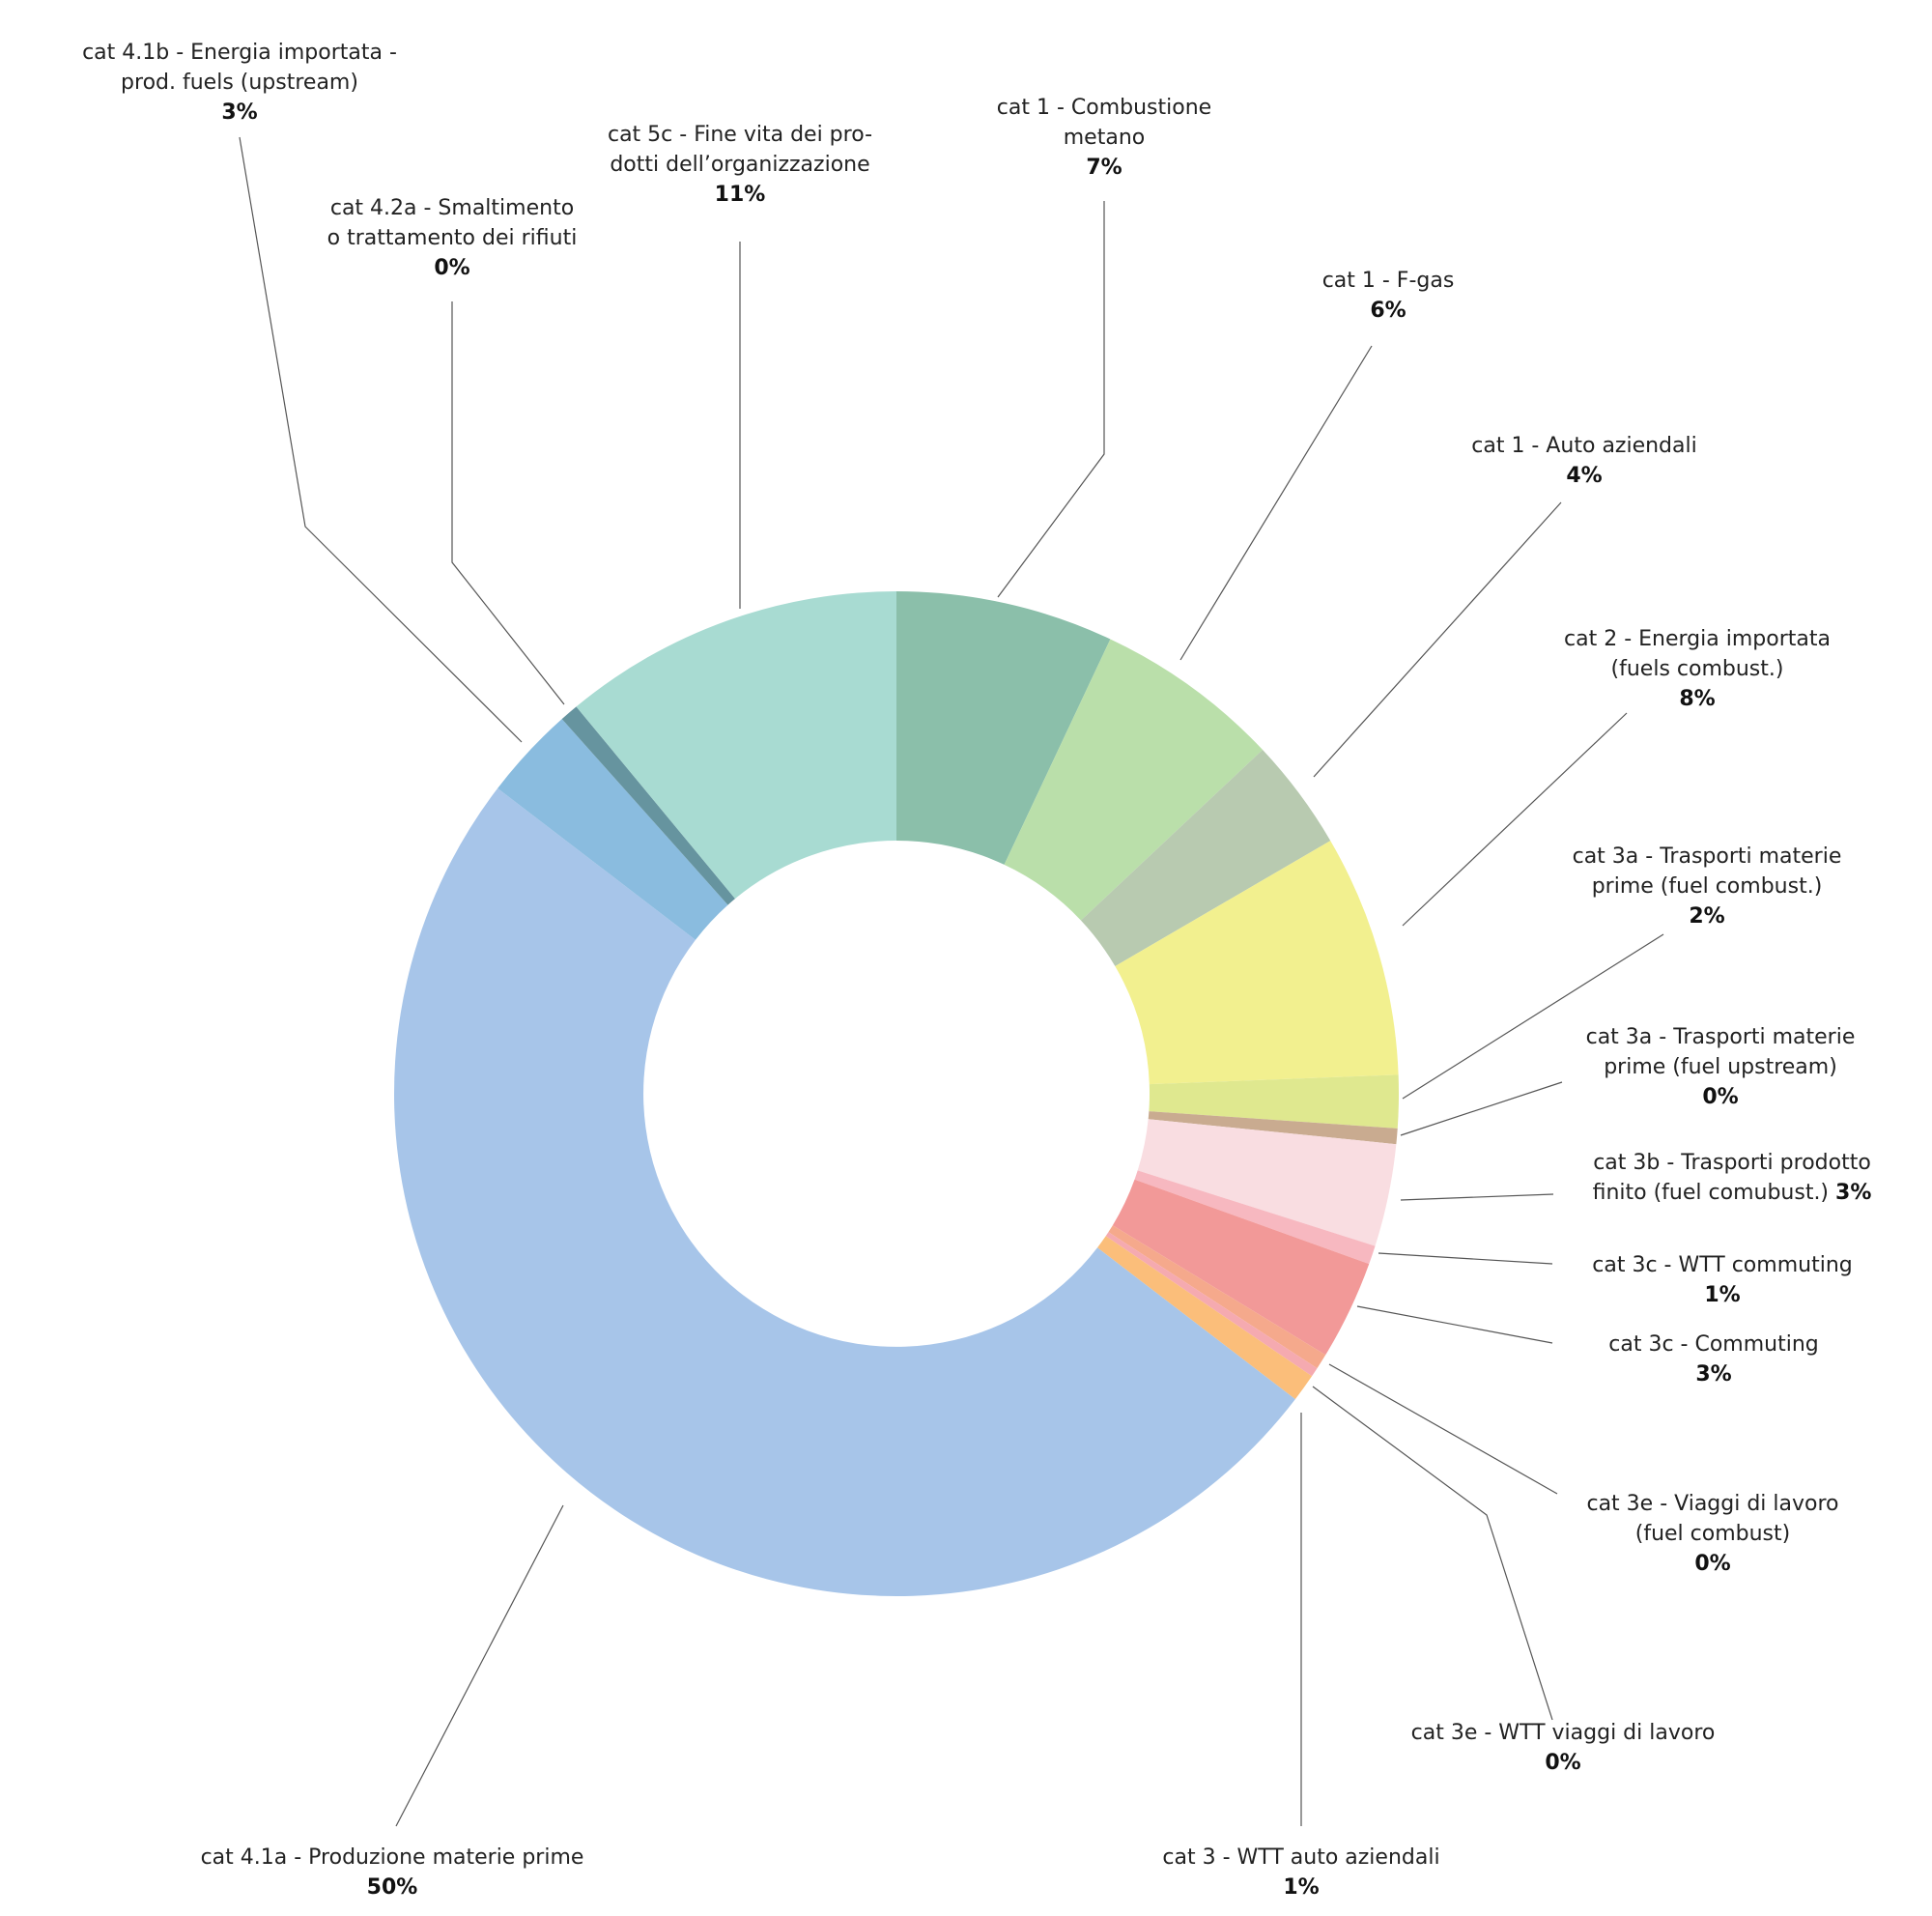  Describe the element at coordinates (1697, 639) in the screenshot. I see `slice-label: cat 2 - Energia importata` at that location.